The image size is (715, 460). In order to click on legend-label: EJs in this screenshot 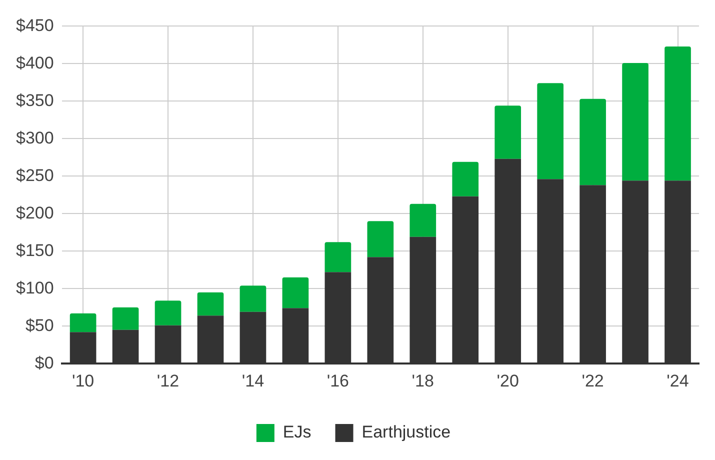, I will do `click(297, 432)`.